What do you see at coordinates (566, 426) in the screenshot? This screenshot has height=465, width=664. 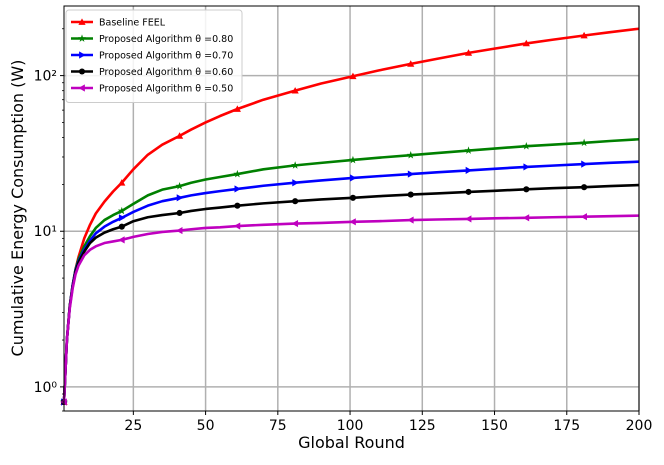 I see `x-tick-label: 175` at bounding box center [566, 426].